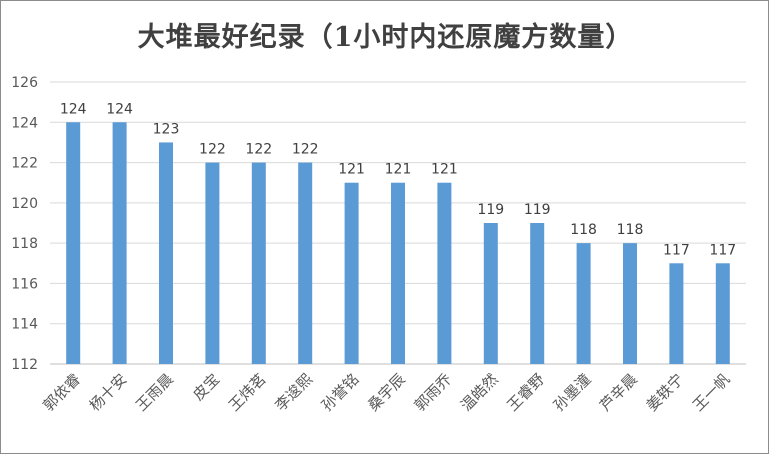  Describe the element at coordinates (24, 224) in the screenshot. I see `y-axis: 112 114 116 118 120 122 124 126` at that location.